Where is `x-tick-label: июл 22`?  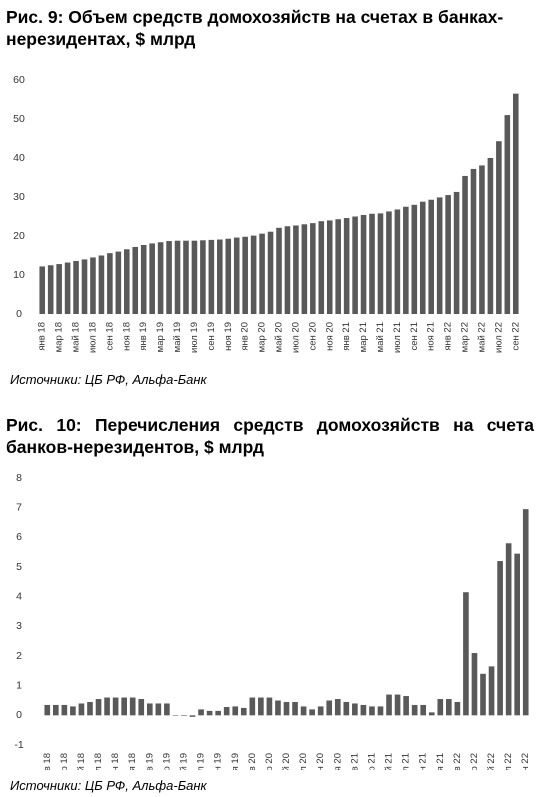
x-tick-label: июл 22 is located at coordinates (508, 761).